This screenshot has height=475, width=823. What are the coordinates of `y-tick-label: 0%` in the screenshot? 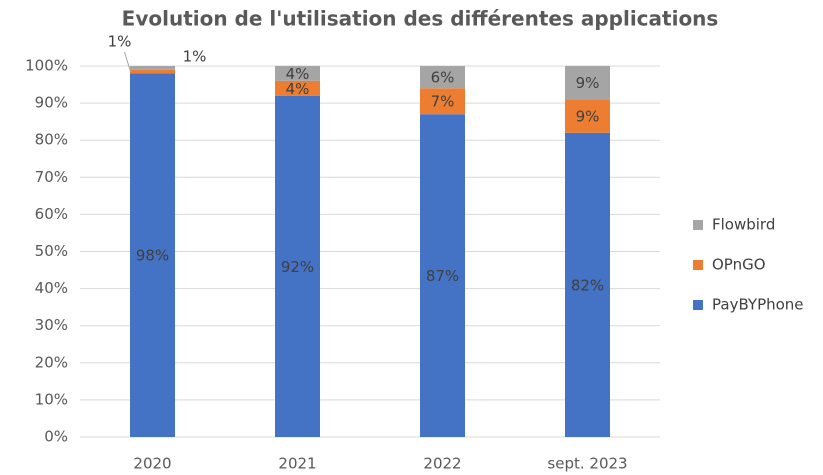 It's located at (56, 437).